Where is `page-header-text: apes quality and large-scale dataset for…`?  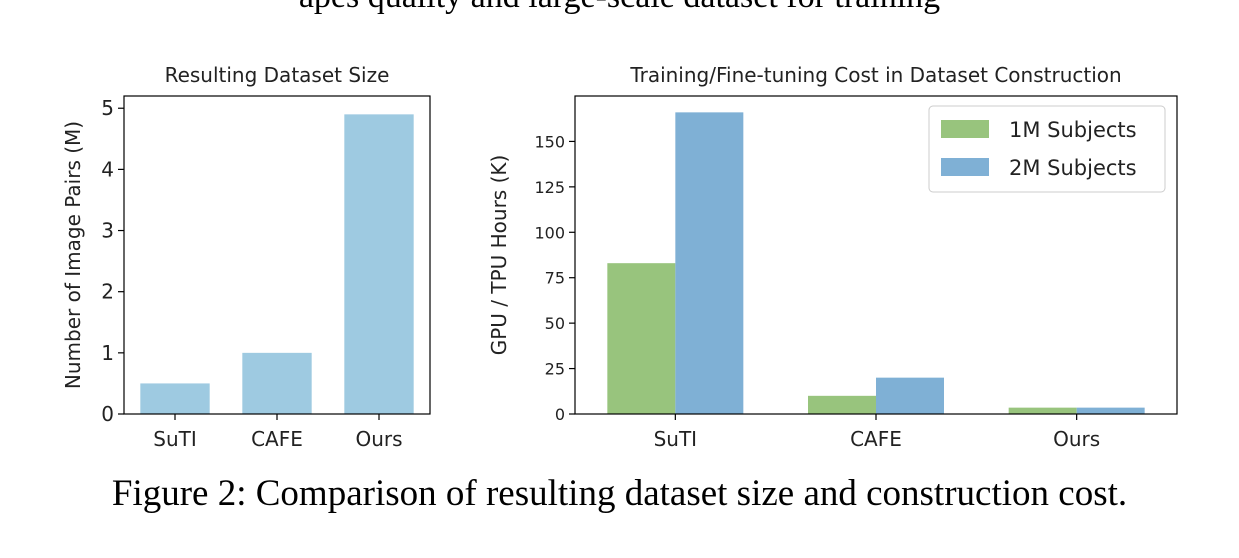
page-header-text: apes quality and large-scale dataset for… is located at coordinates (619, 8).